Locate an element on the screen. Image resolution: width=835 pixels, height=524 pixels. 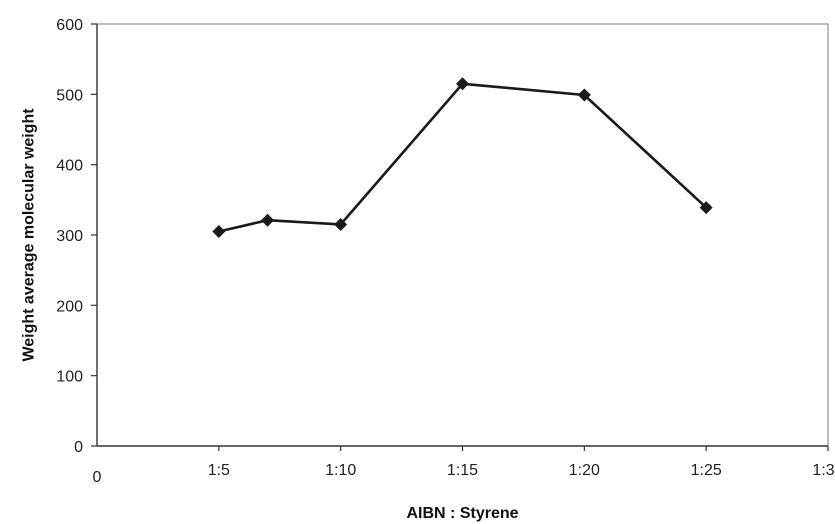
x-axis-title: AIBN : Styrene is located at coordinates (462, 513).